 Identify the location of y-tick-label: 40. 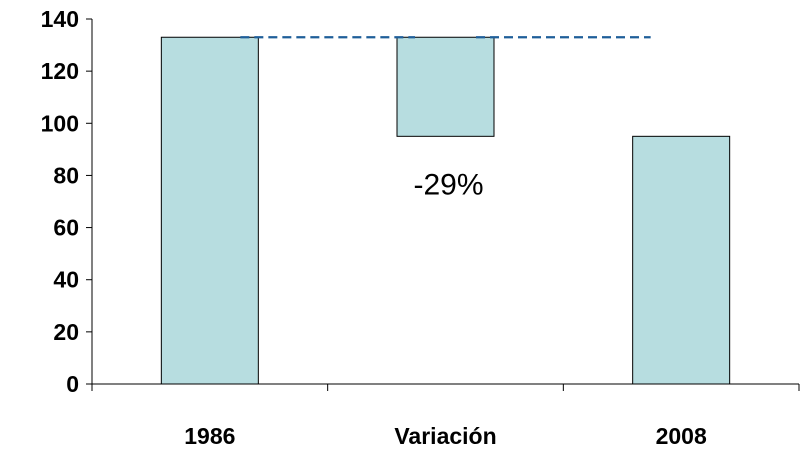
(66, 280).